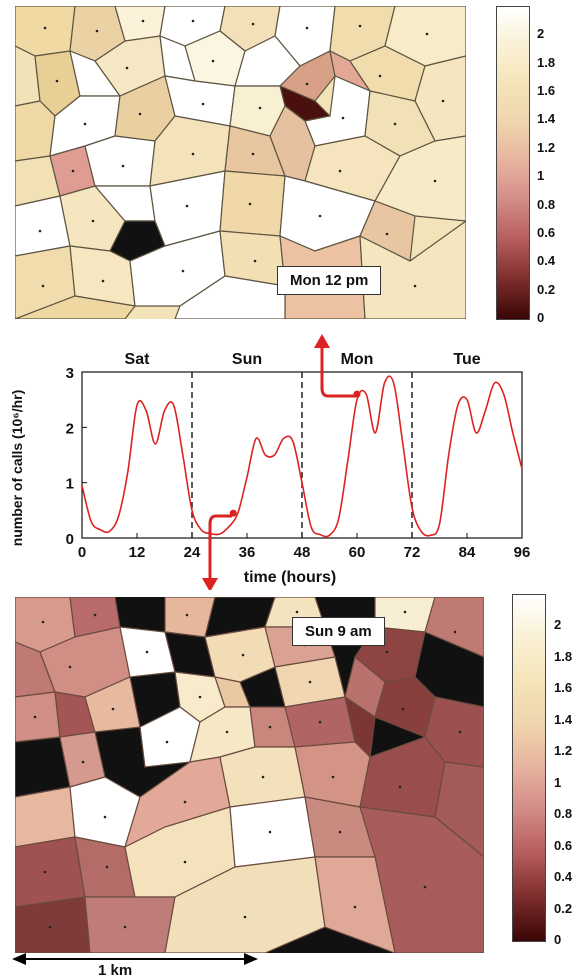 The height and width of the screenshot is (979, 580). I want to click on x-tick-label: 60, so click(357, 552).